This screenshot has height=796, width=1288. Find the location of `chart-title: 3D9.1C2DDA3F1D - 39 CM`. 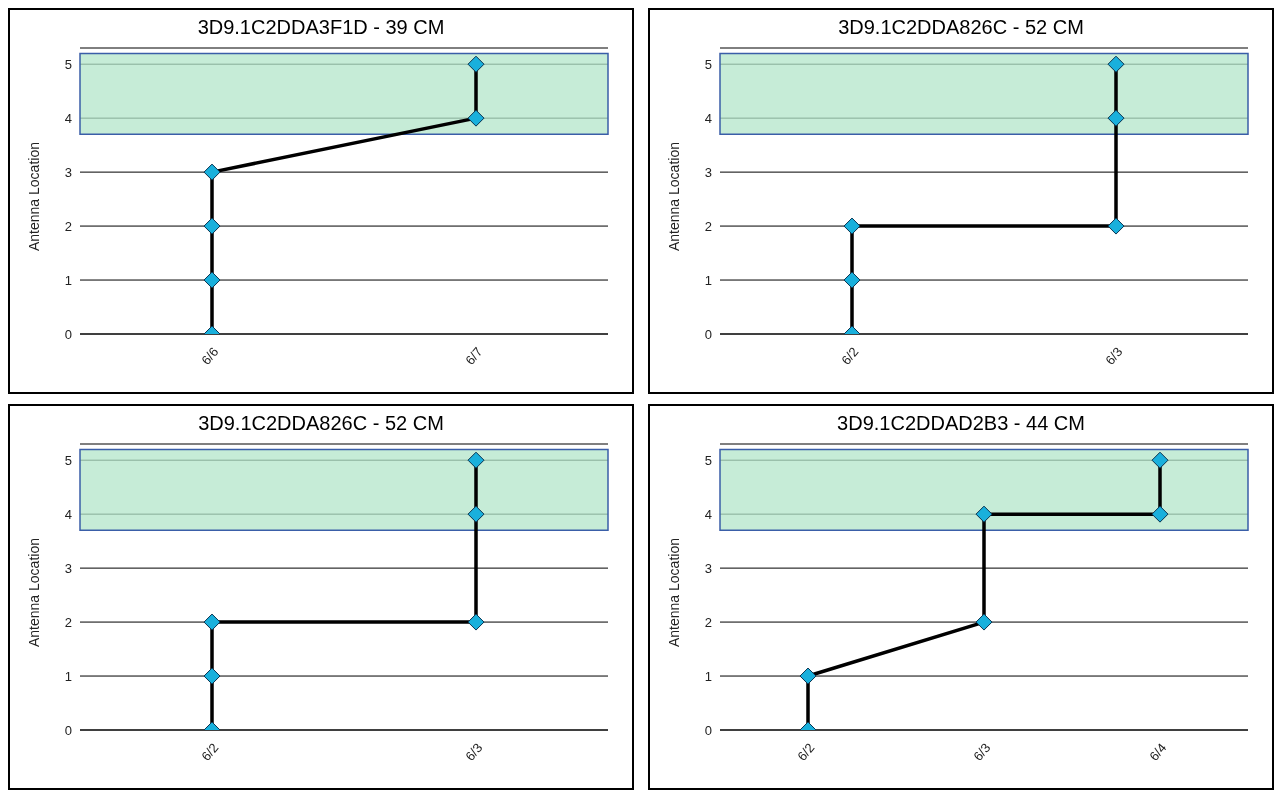

chart-title: 3D9.1C2DDA3F1D - 39 CM is located at coordinates (321, 28).